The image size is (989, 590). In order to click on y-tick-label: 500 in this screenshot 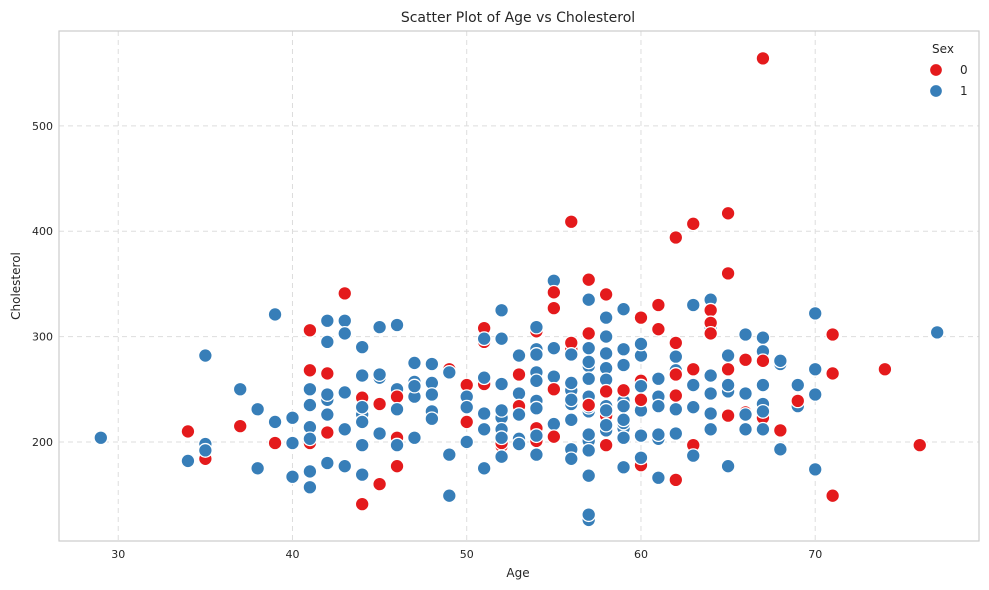, I will do `click(42, 126)`.